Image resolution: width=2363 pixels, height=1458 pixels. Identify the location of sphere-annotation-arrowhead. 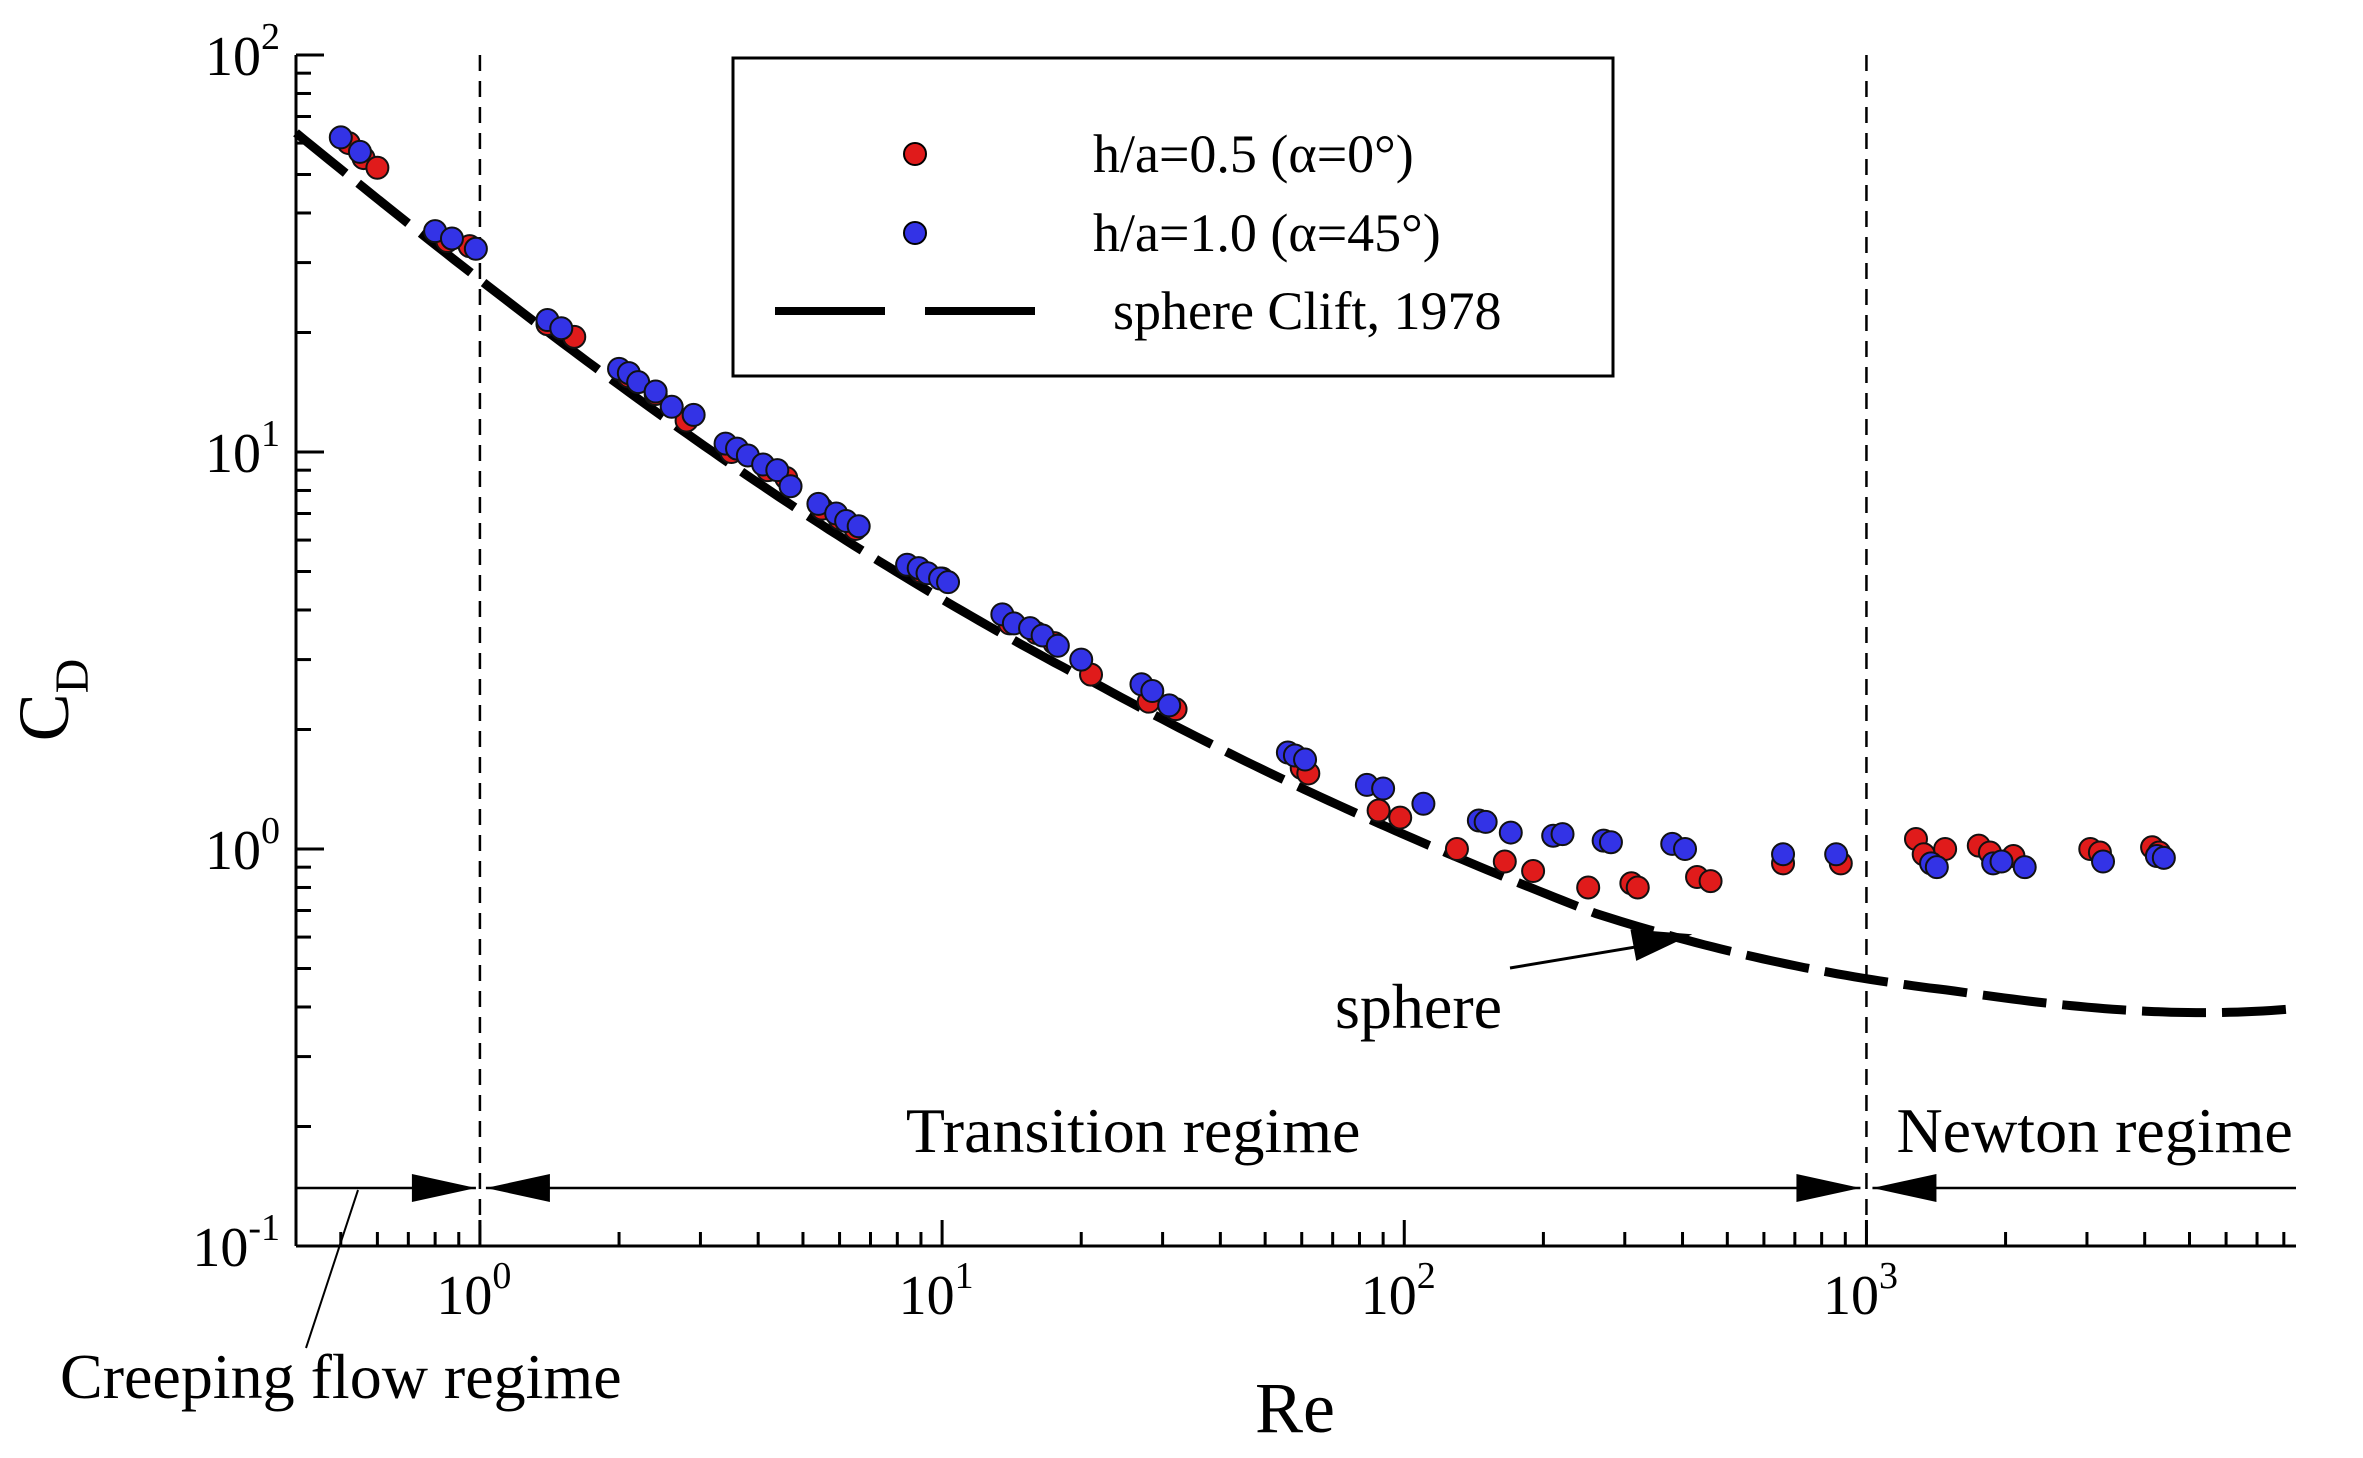
(1661, 945).